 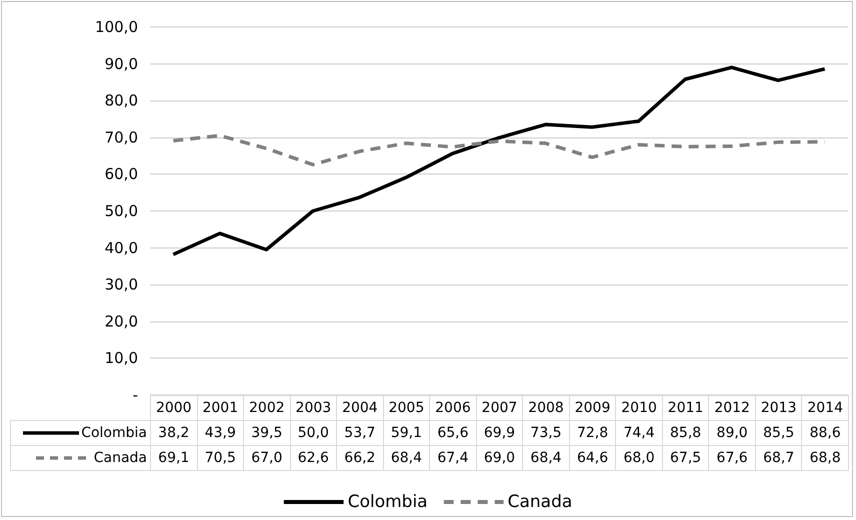 What do you see at coordinates (732, 433) in the screenshot?
I see `data-label: 89,0` at bounding box center [732, 433].